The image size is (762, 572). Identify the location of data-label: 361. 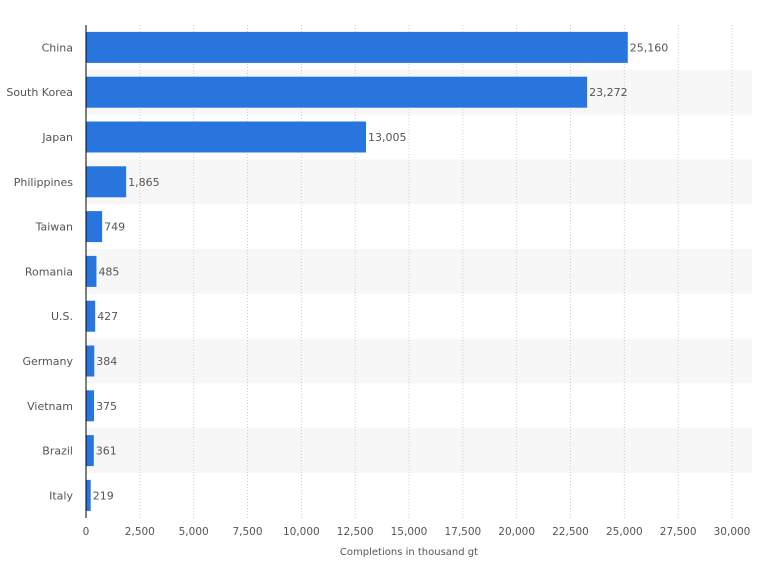
(106, 451).